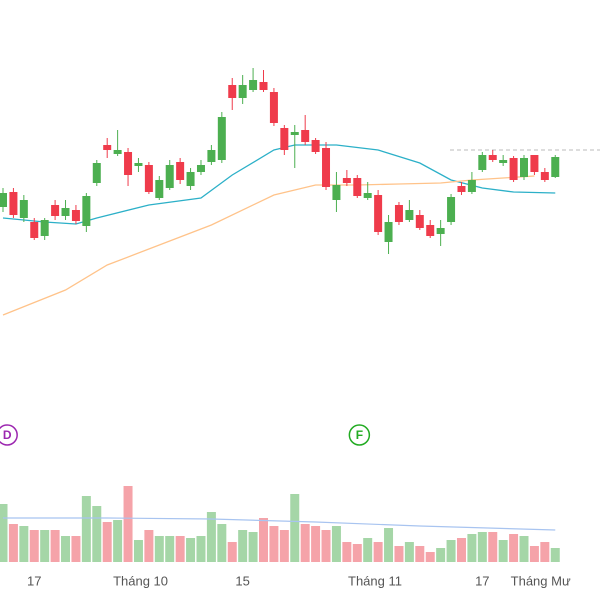 This screenshot has width=600, height=600. I want to click on event-label: D, so click(7, 435).